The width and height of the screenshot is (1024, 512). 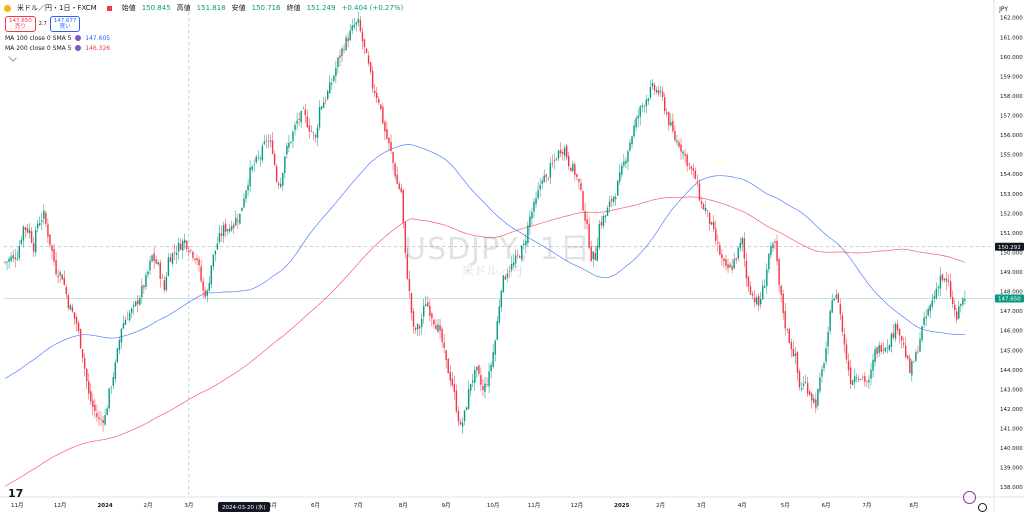 What do you see at coordinates (57, 8) in the screenshot?
I see `symbol-title: 米ドル／円・1日・FXCM` at bounding box center [57, 8].